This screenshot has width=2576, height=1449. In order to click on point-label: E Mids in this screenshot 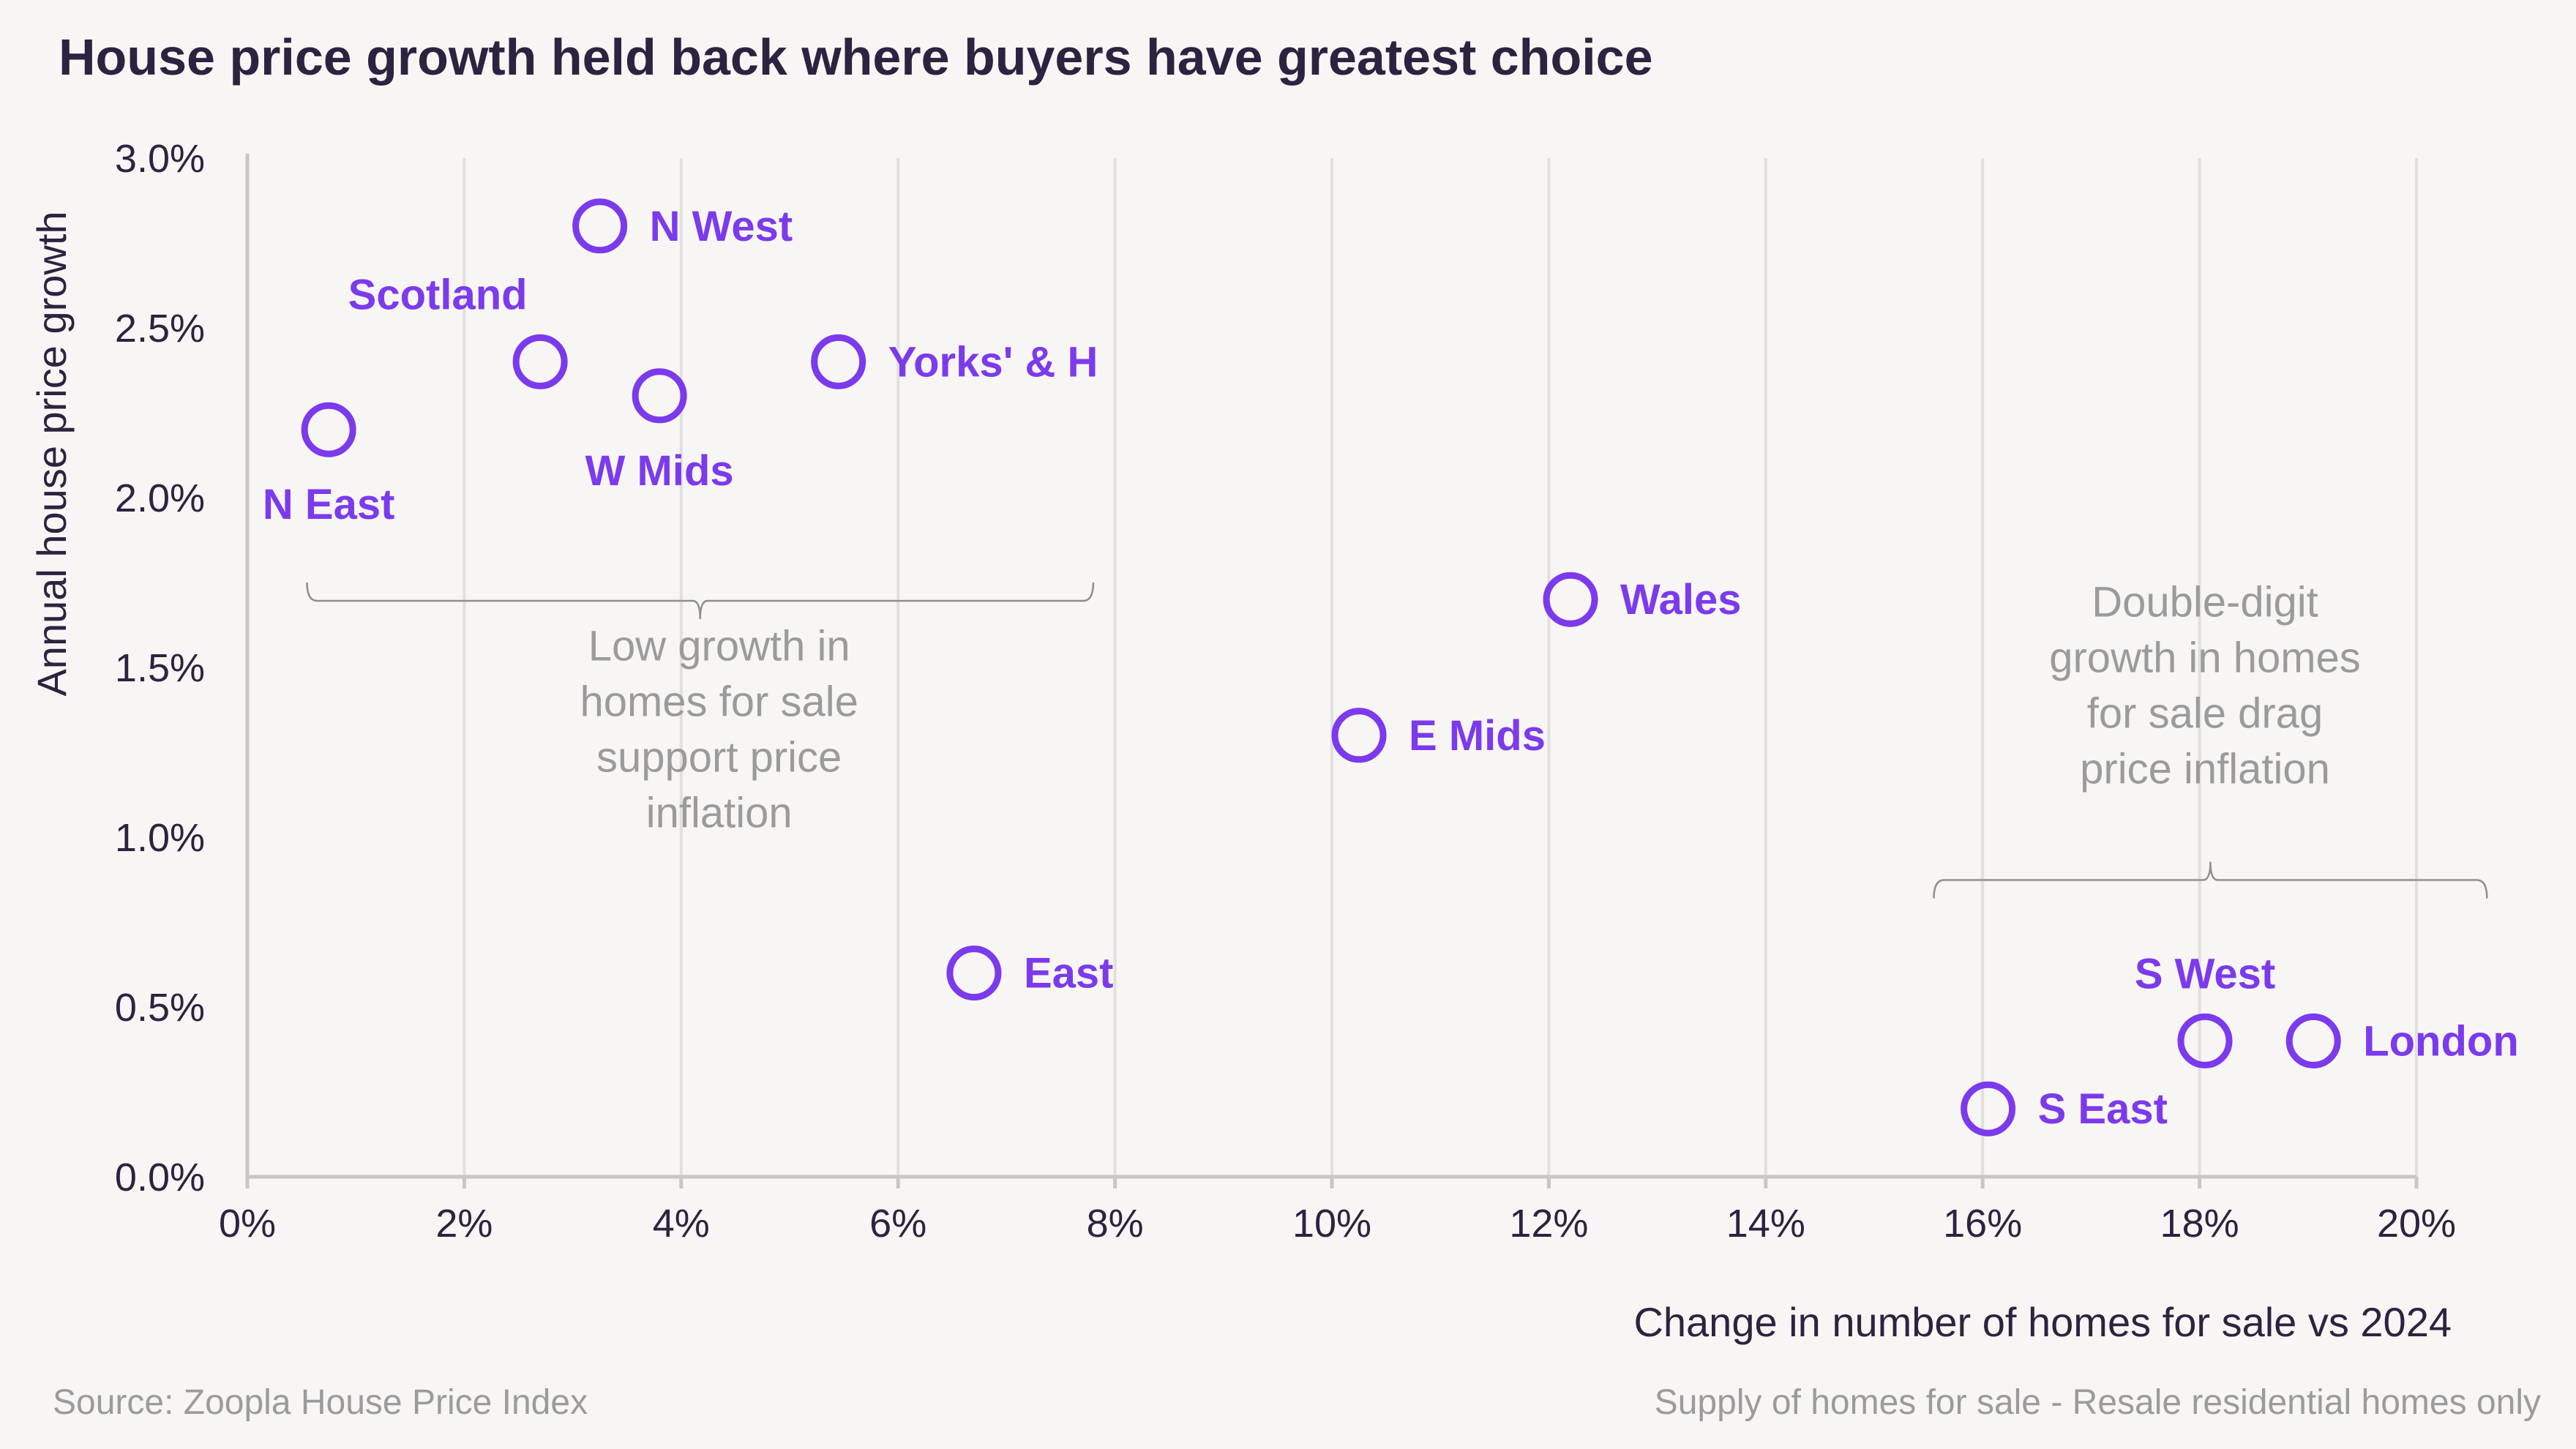, I will do `click(1477, 736)`.